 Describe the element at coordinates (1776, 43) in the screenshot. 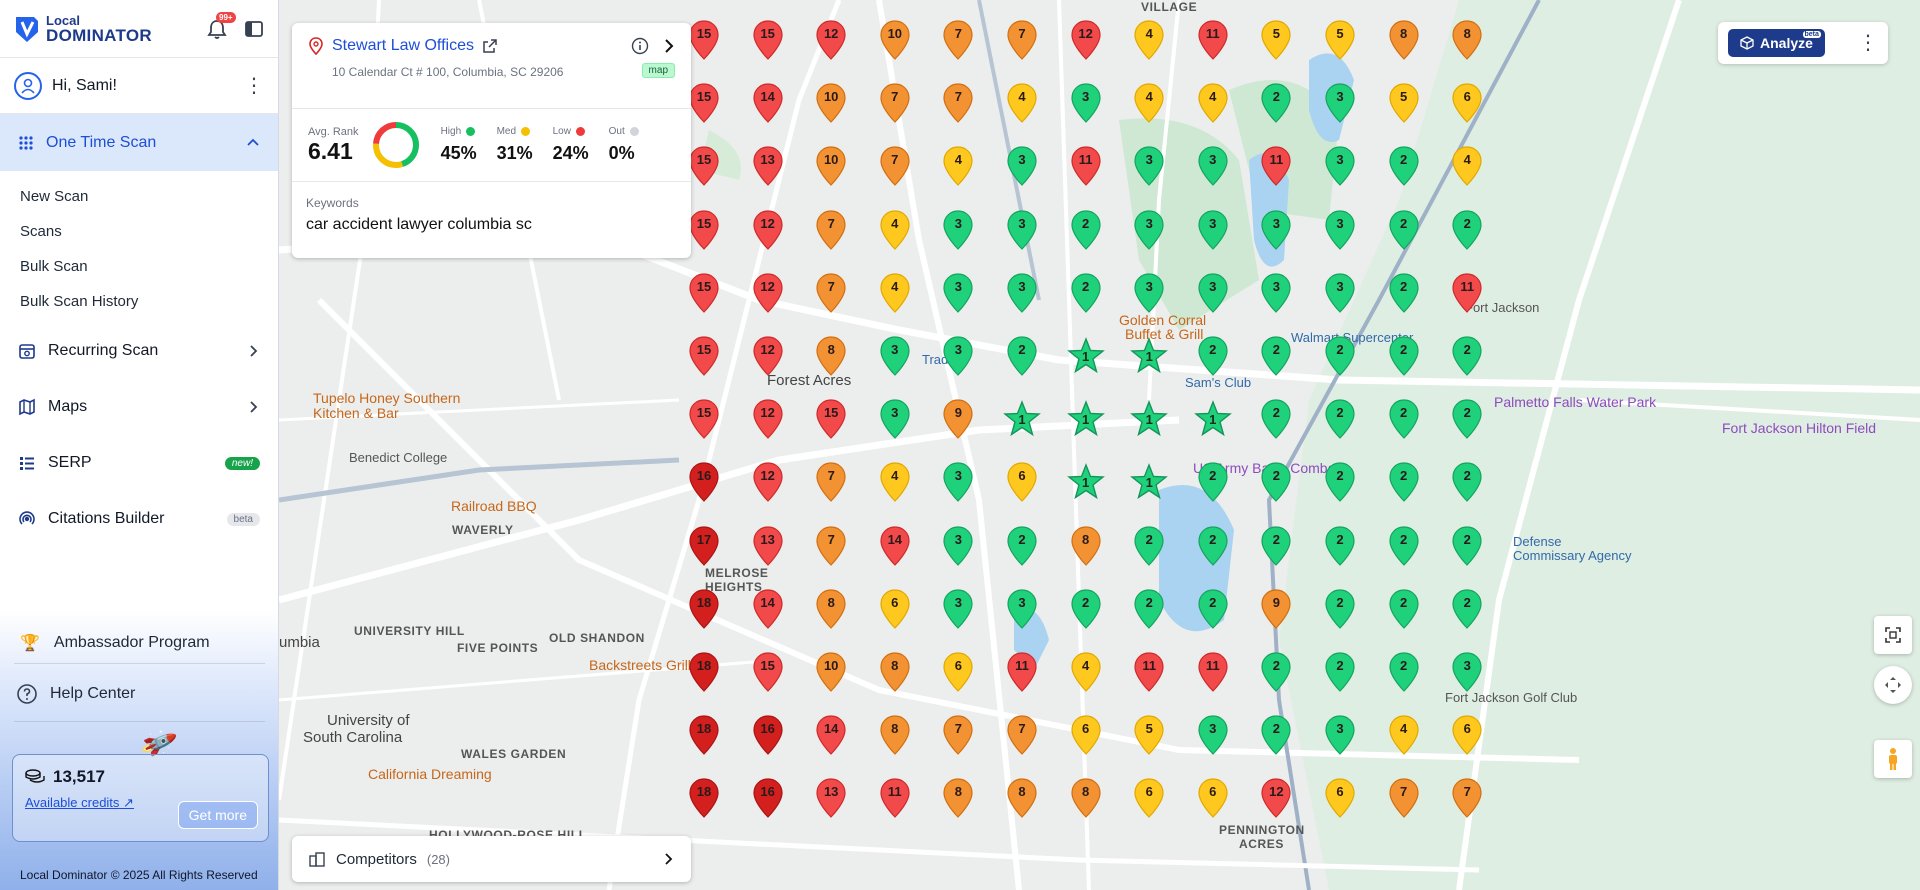

I see `analyze-button: Analyze beta` at that location.